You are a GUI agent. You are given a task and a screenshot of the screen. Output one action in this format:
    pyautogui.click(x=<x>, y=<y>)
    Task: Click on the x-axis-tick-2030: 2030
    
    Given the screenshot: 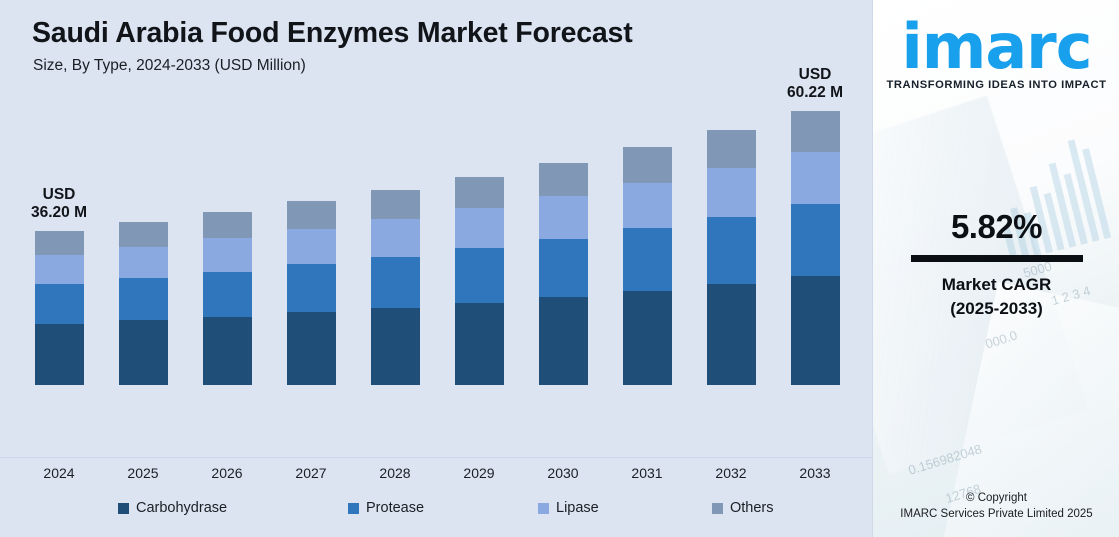 What is the action you would take?
    pyautogui.click(x=563, y=473)
    